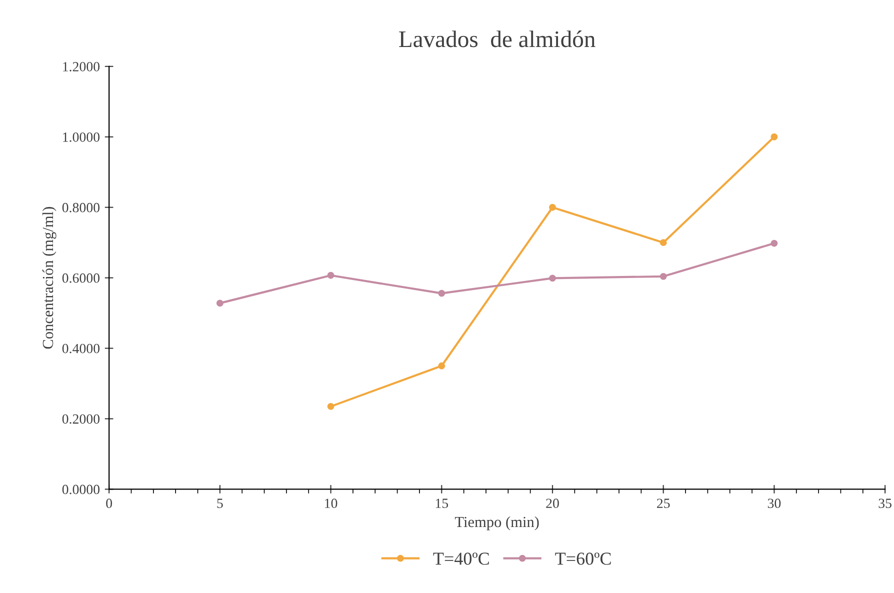 The image size is (894, 593). I want to click on y-tick-label: 0.6000, so click(81, 278).